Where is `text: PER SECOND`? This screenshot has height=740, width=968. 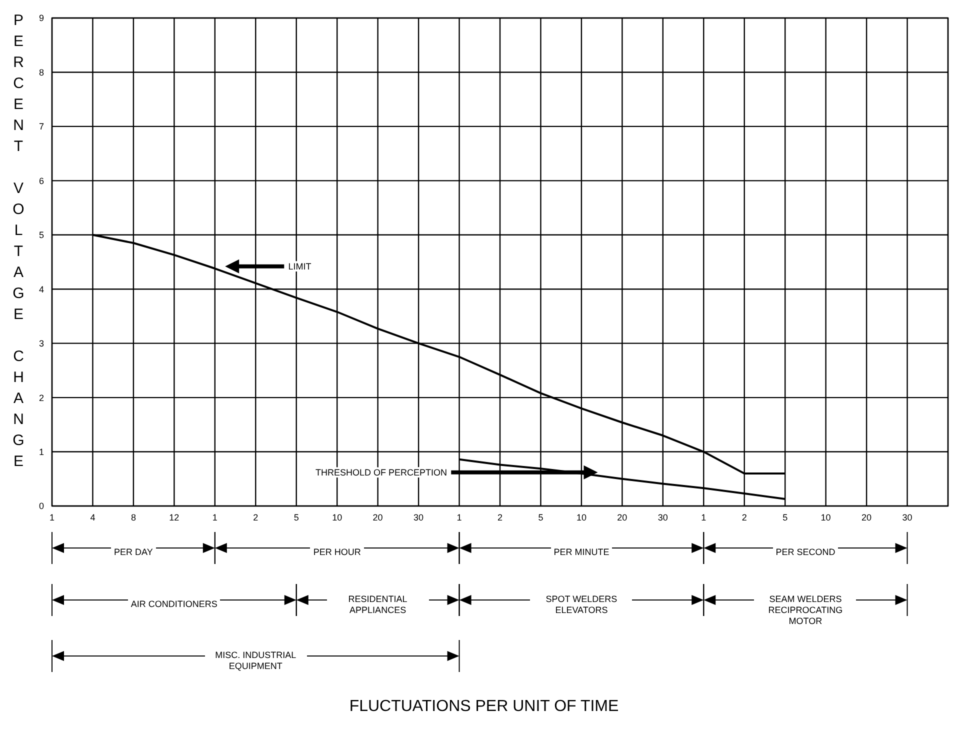 text: PER SECOND is located at coordinates (805, 552).